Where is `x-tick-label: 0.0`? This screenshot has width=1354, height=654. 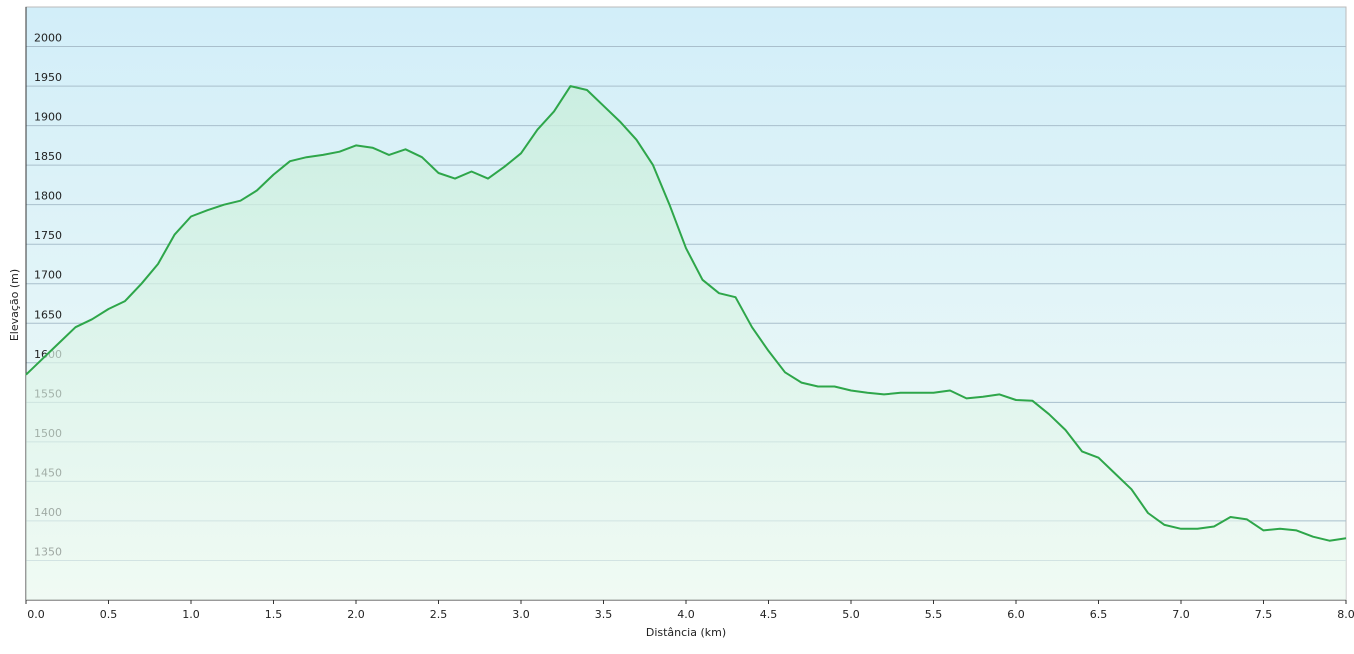 x-tick-label: 0.0 is located at coordinates (36, 614).